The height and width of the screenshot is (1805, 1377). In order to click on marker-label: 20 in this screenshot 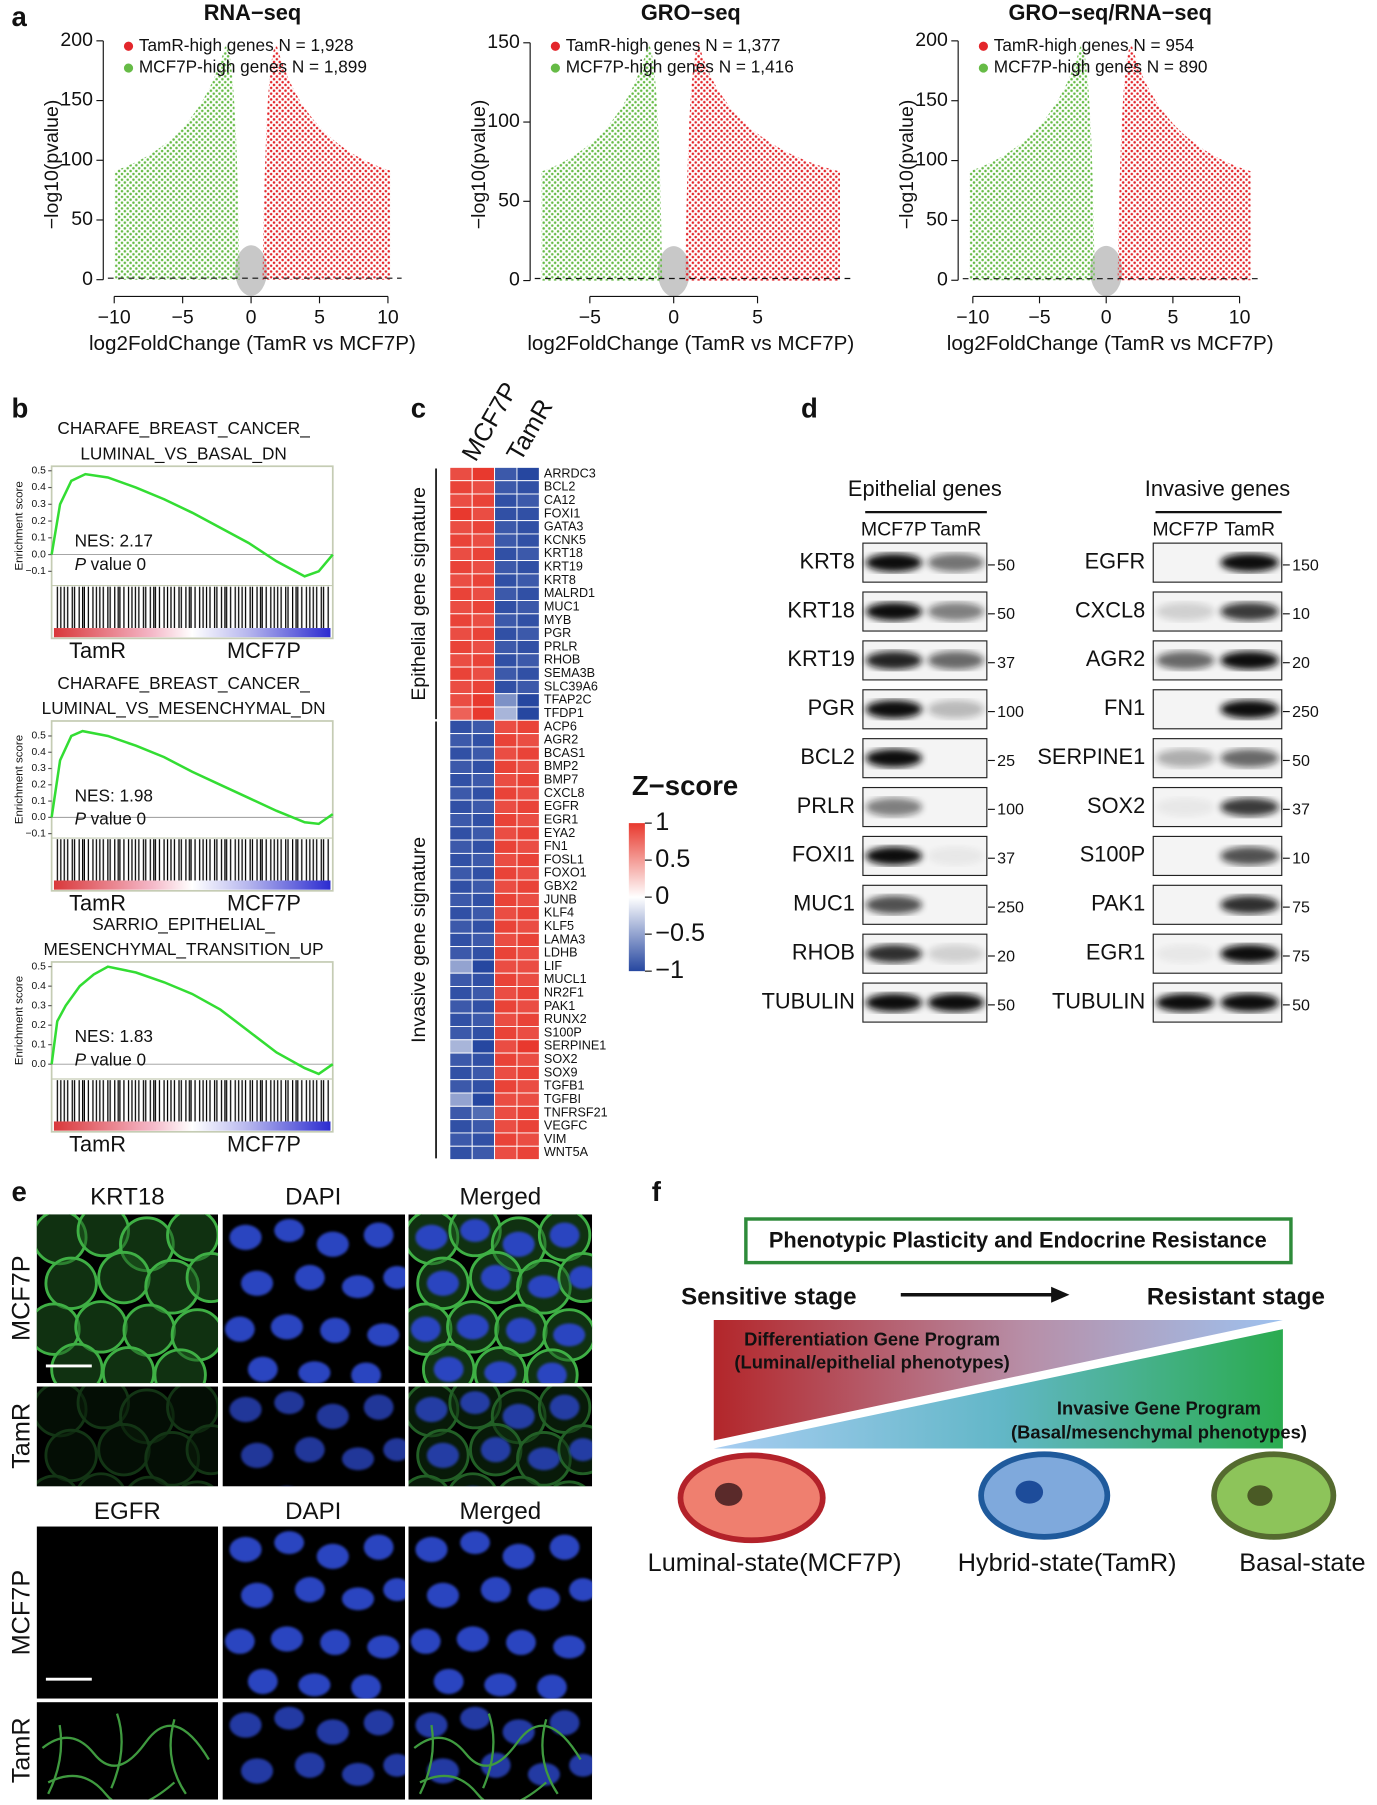, I will do `click(1006, 956)`.